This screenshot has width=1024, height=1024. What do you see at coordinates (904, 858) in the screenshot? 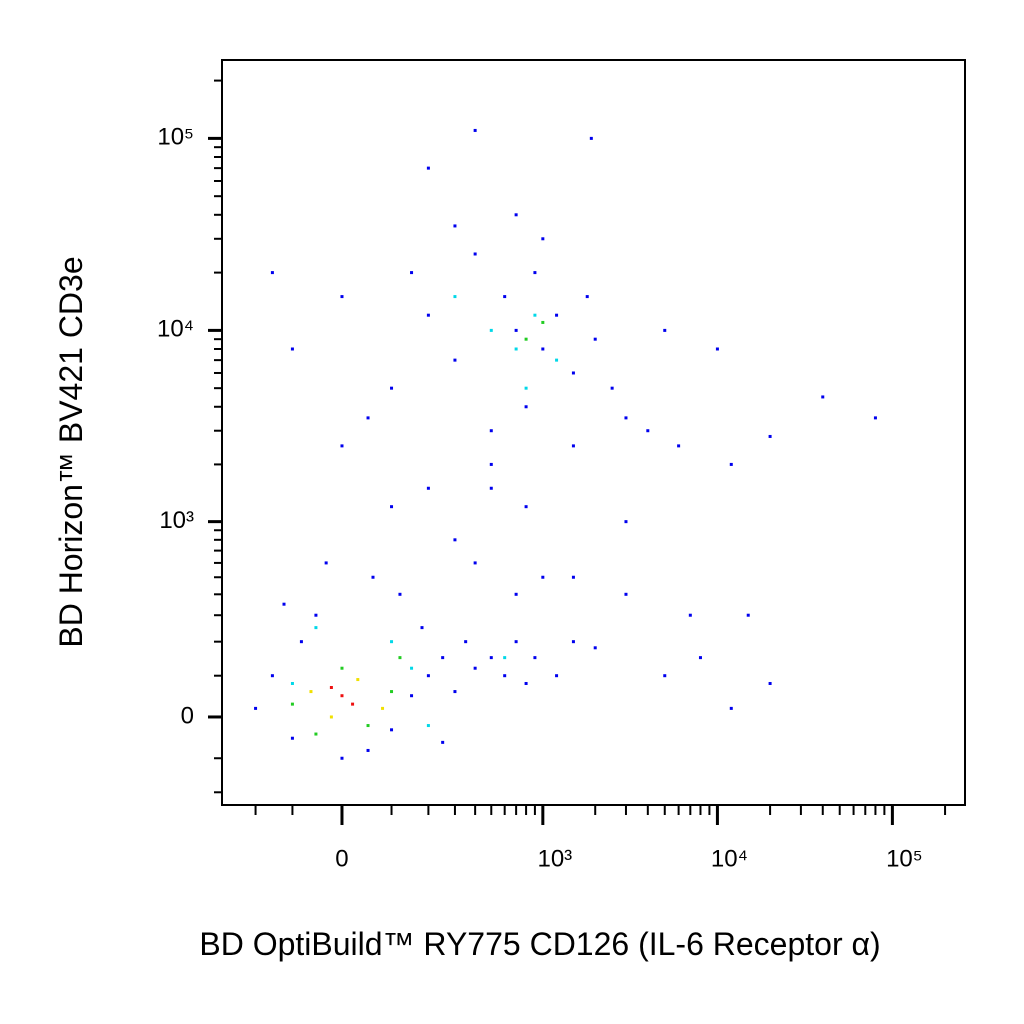
I see `x-tick-label: 10⁵` at bounding box center [904, 858].